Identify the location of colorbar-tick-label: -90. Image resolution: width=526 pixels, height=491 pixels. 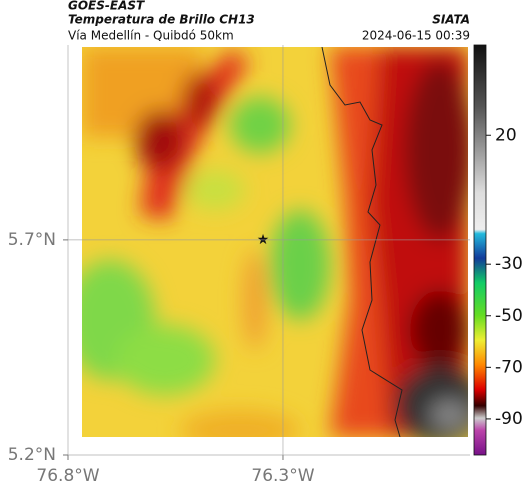
(509, 419).